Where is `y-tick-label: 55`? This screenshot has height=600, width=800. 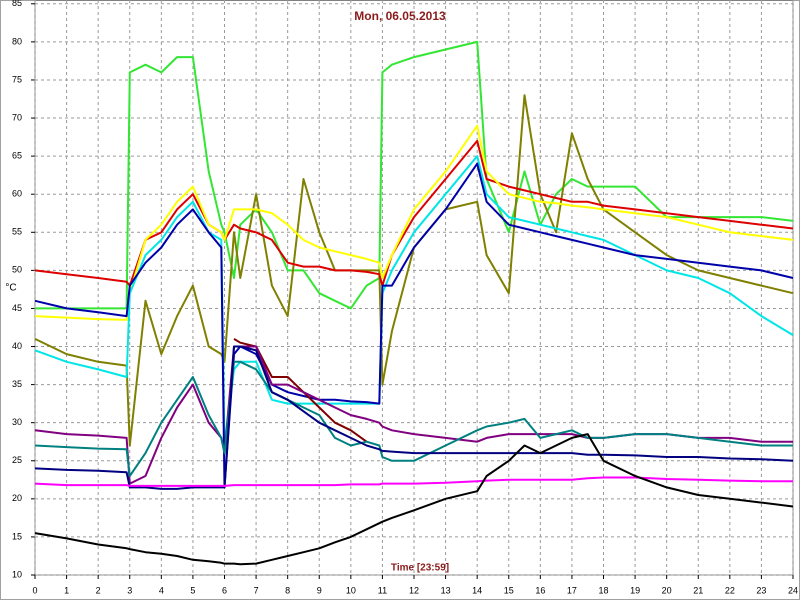
y-tick-label: 55 is located at coordinates (17, 232).